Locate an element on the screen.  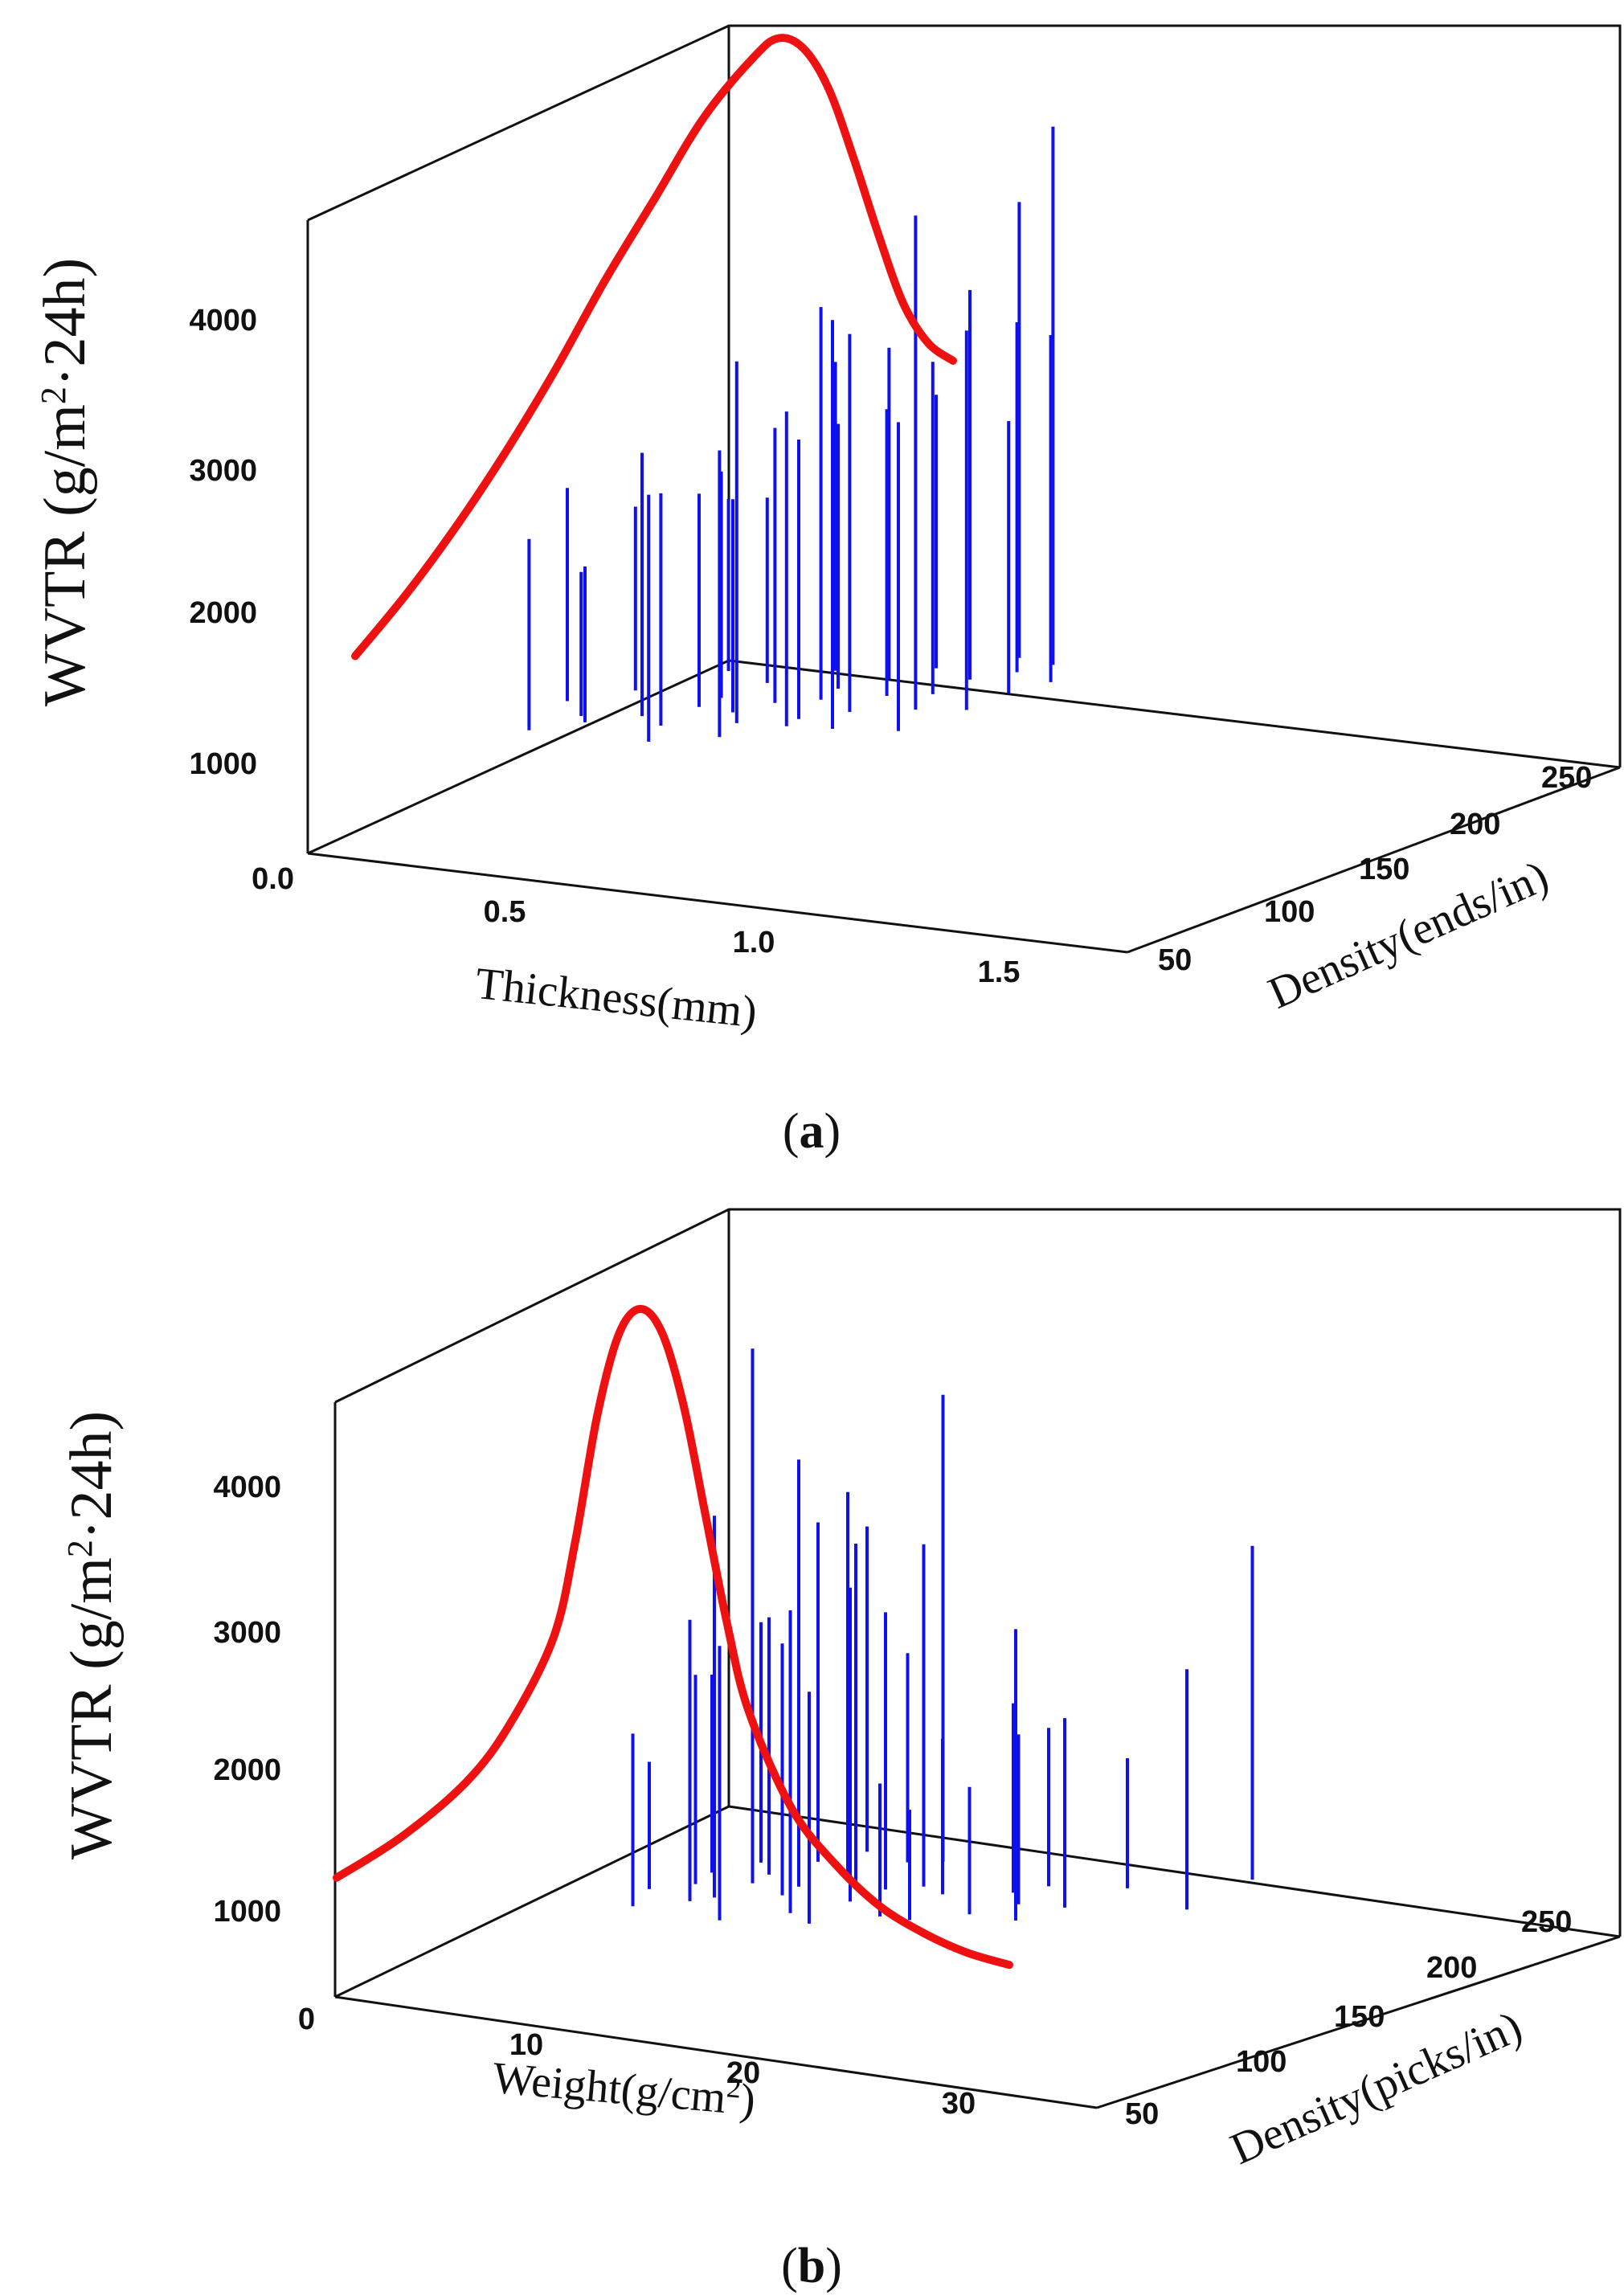
panel-b-x-axis-label: Weight(g/cm2) is located at coordinates (624, 2088).